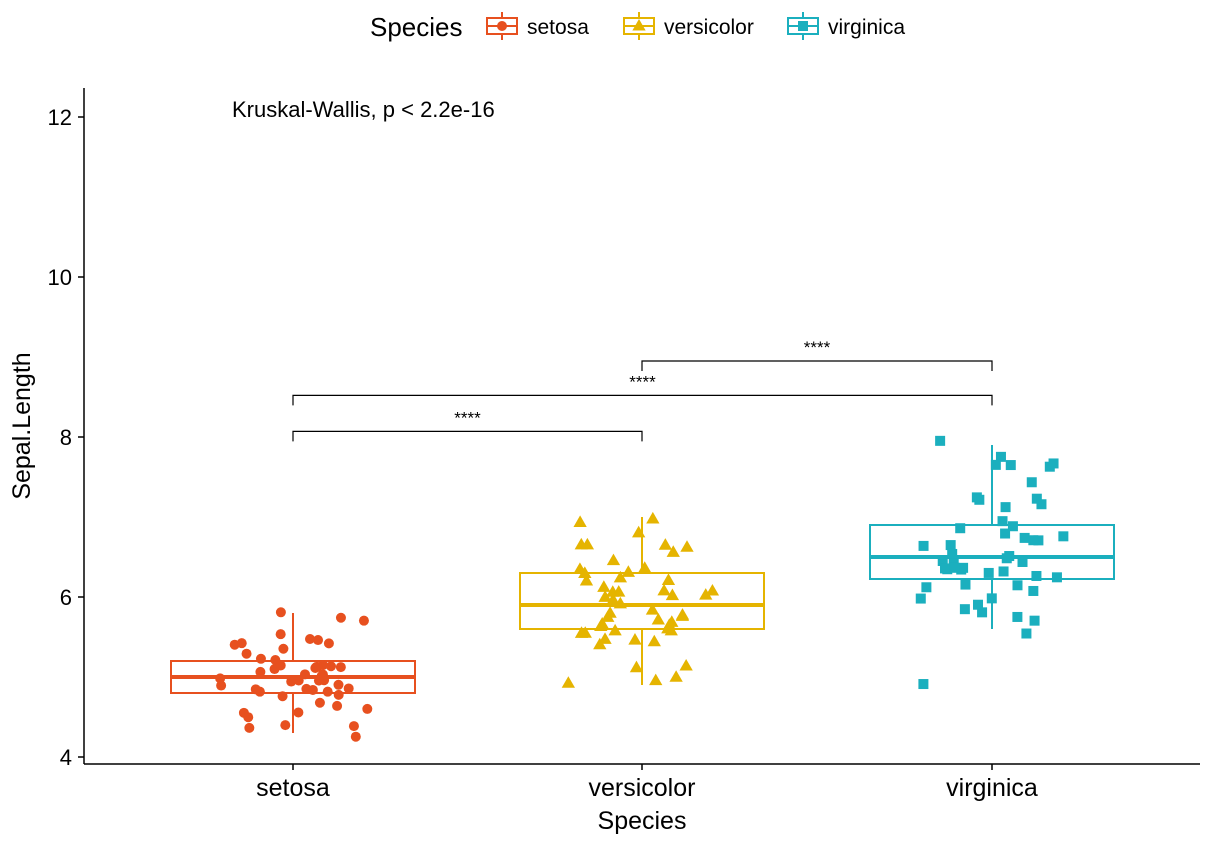 This screenshot has height=842, width=1210. I want to click on comparison-setosa-versicolor: ****, so click(467, 425).